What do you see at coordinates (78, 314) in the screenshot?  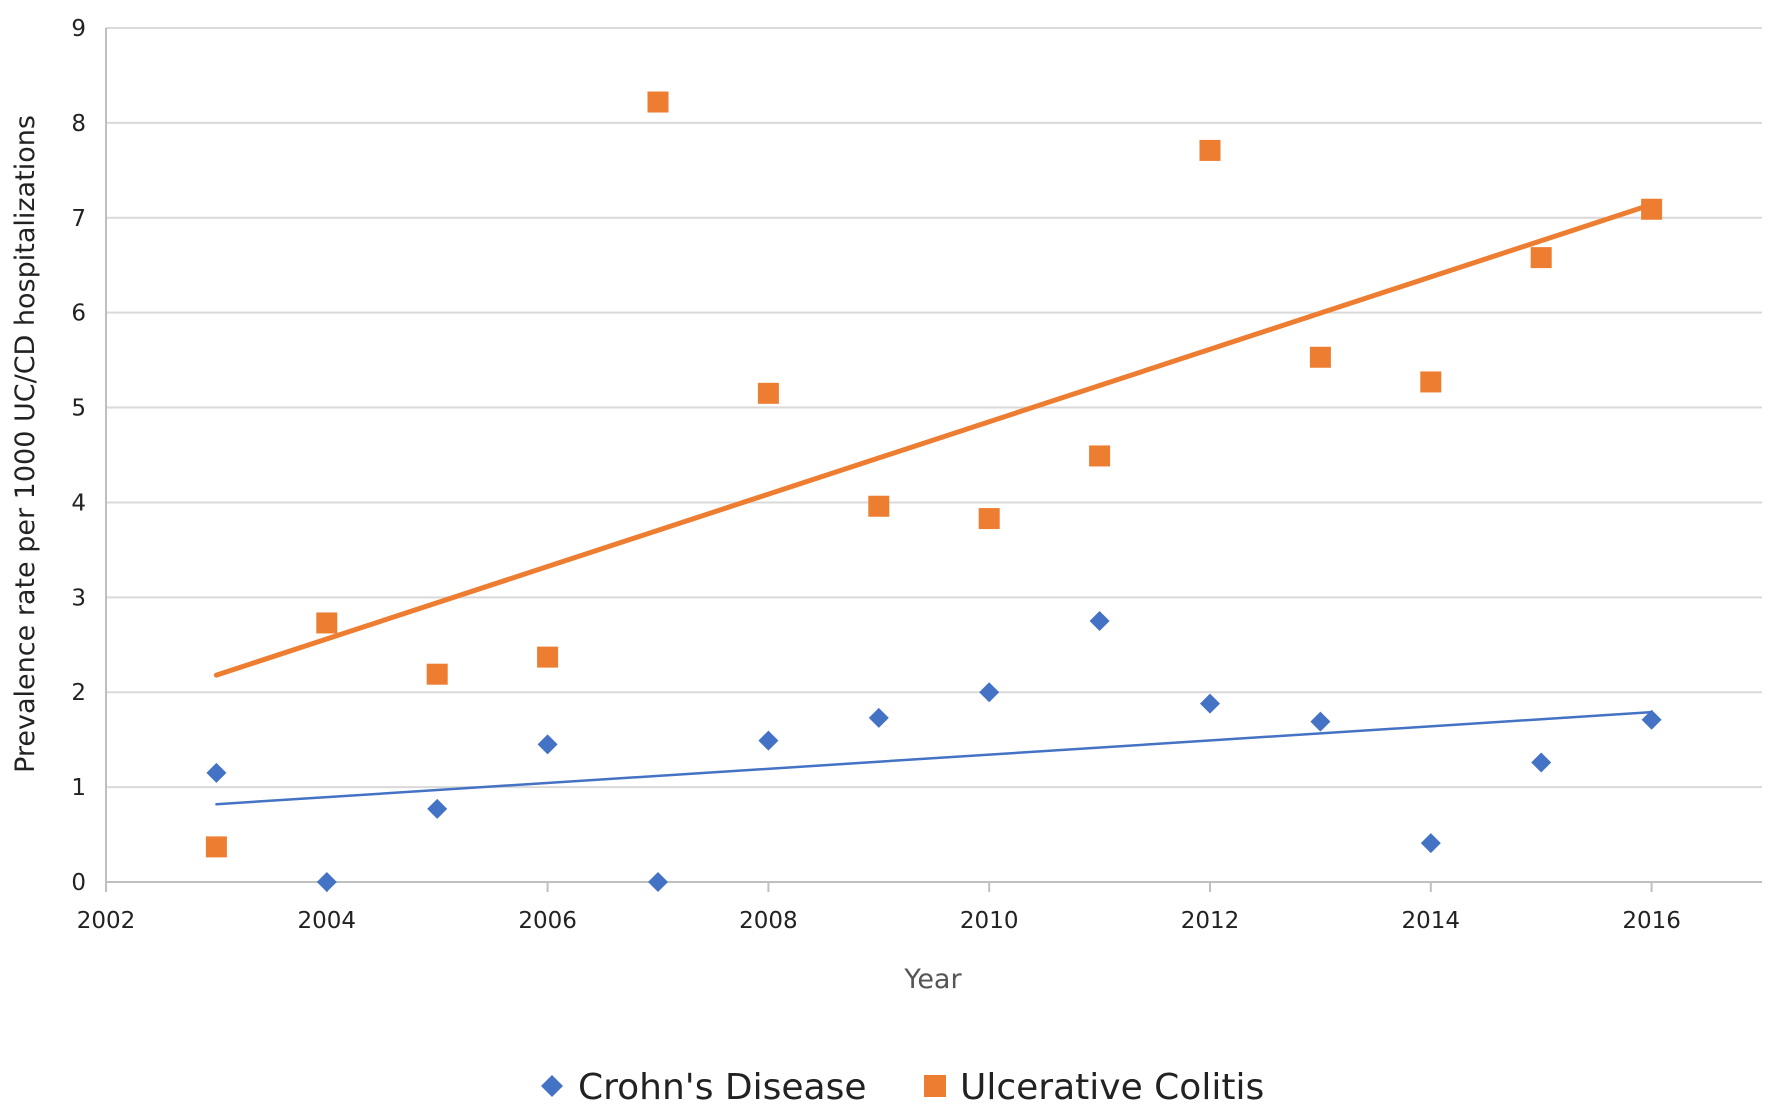 I see `y-tick-label: 6` at bounding box center [78, 314].